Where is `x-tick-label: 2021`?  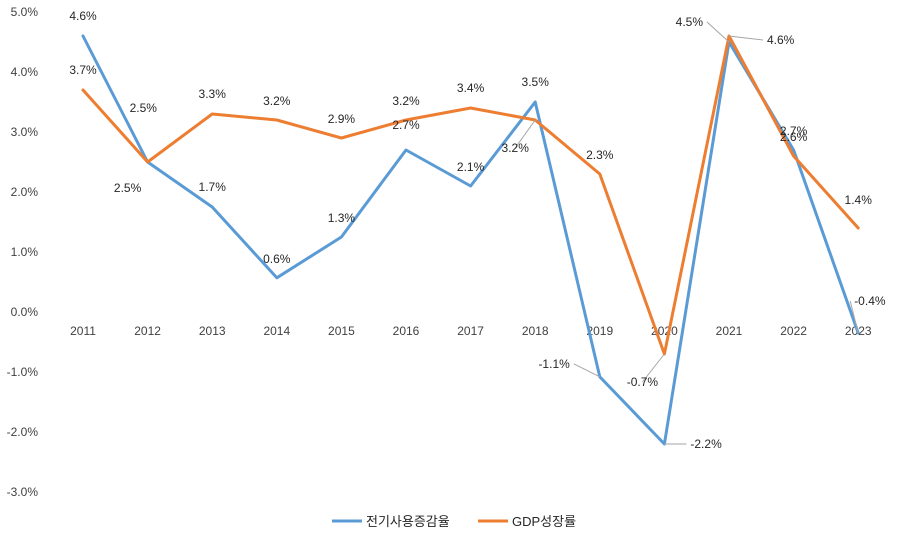
x-tick-label: 2021 is located at coordinates (729, 331).